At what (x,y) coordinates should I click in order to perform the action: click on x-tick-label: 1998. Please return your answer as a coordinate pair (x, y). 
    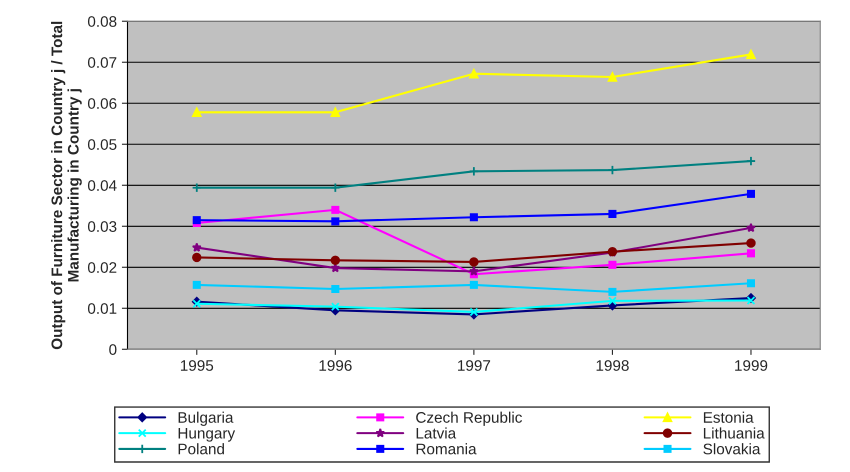
    Looking at the image, I should click on (612, 365).